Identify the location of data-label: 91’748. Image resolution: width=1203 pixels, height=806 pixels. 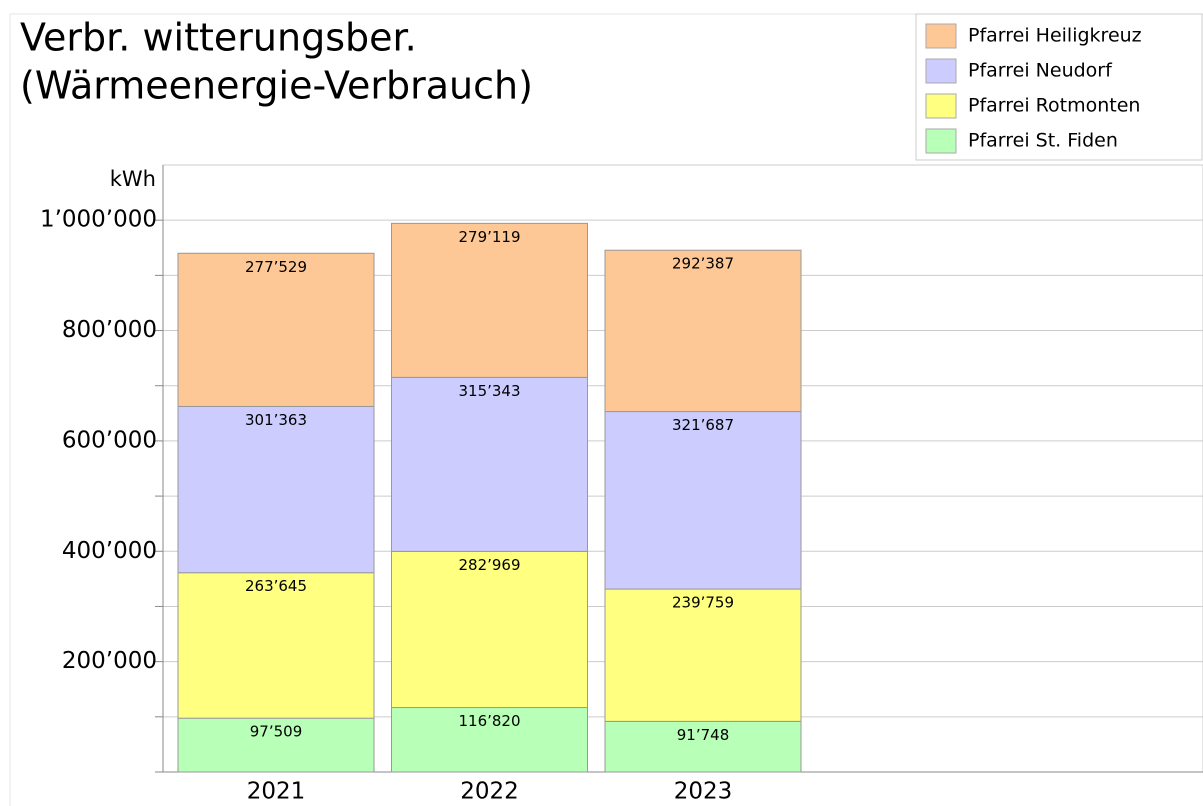
(703, 735).